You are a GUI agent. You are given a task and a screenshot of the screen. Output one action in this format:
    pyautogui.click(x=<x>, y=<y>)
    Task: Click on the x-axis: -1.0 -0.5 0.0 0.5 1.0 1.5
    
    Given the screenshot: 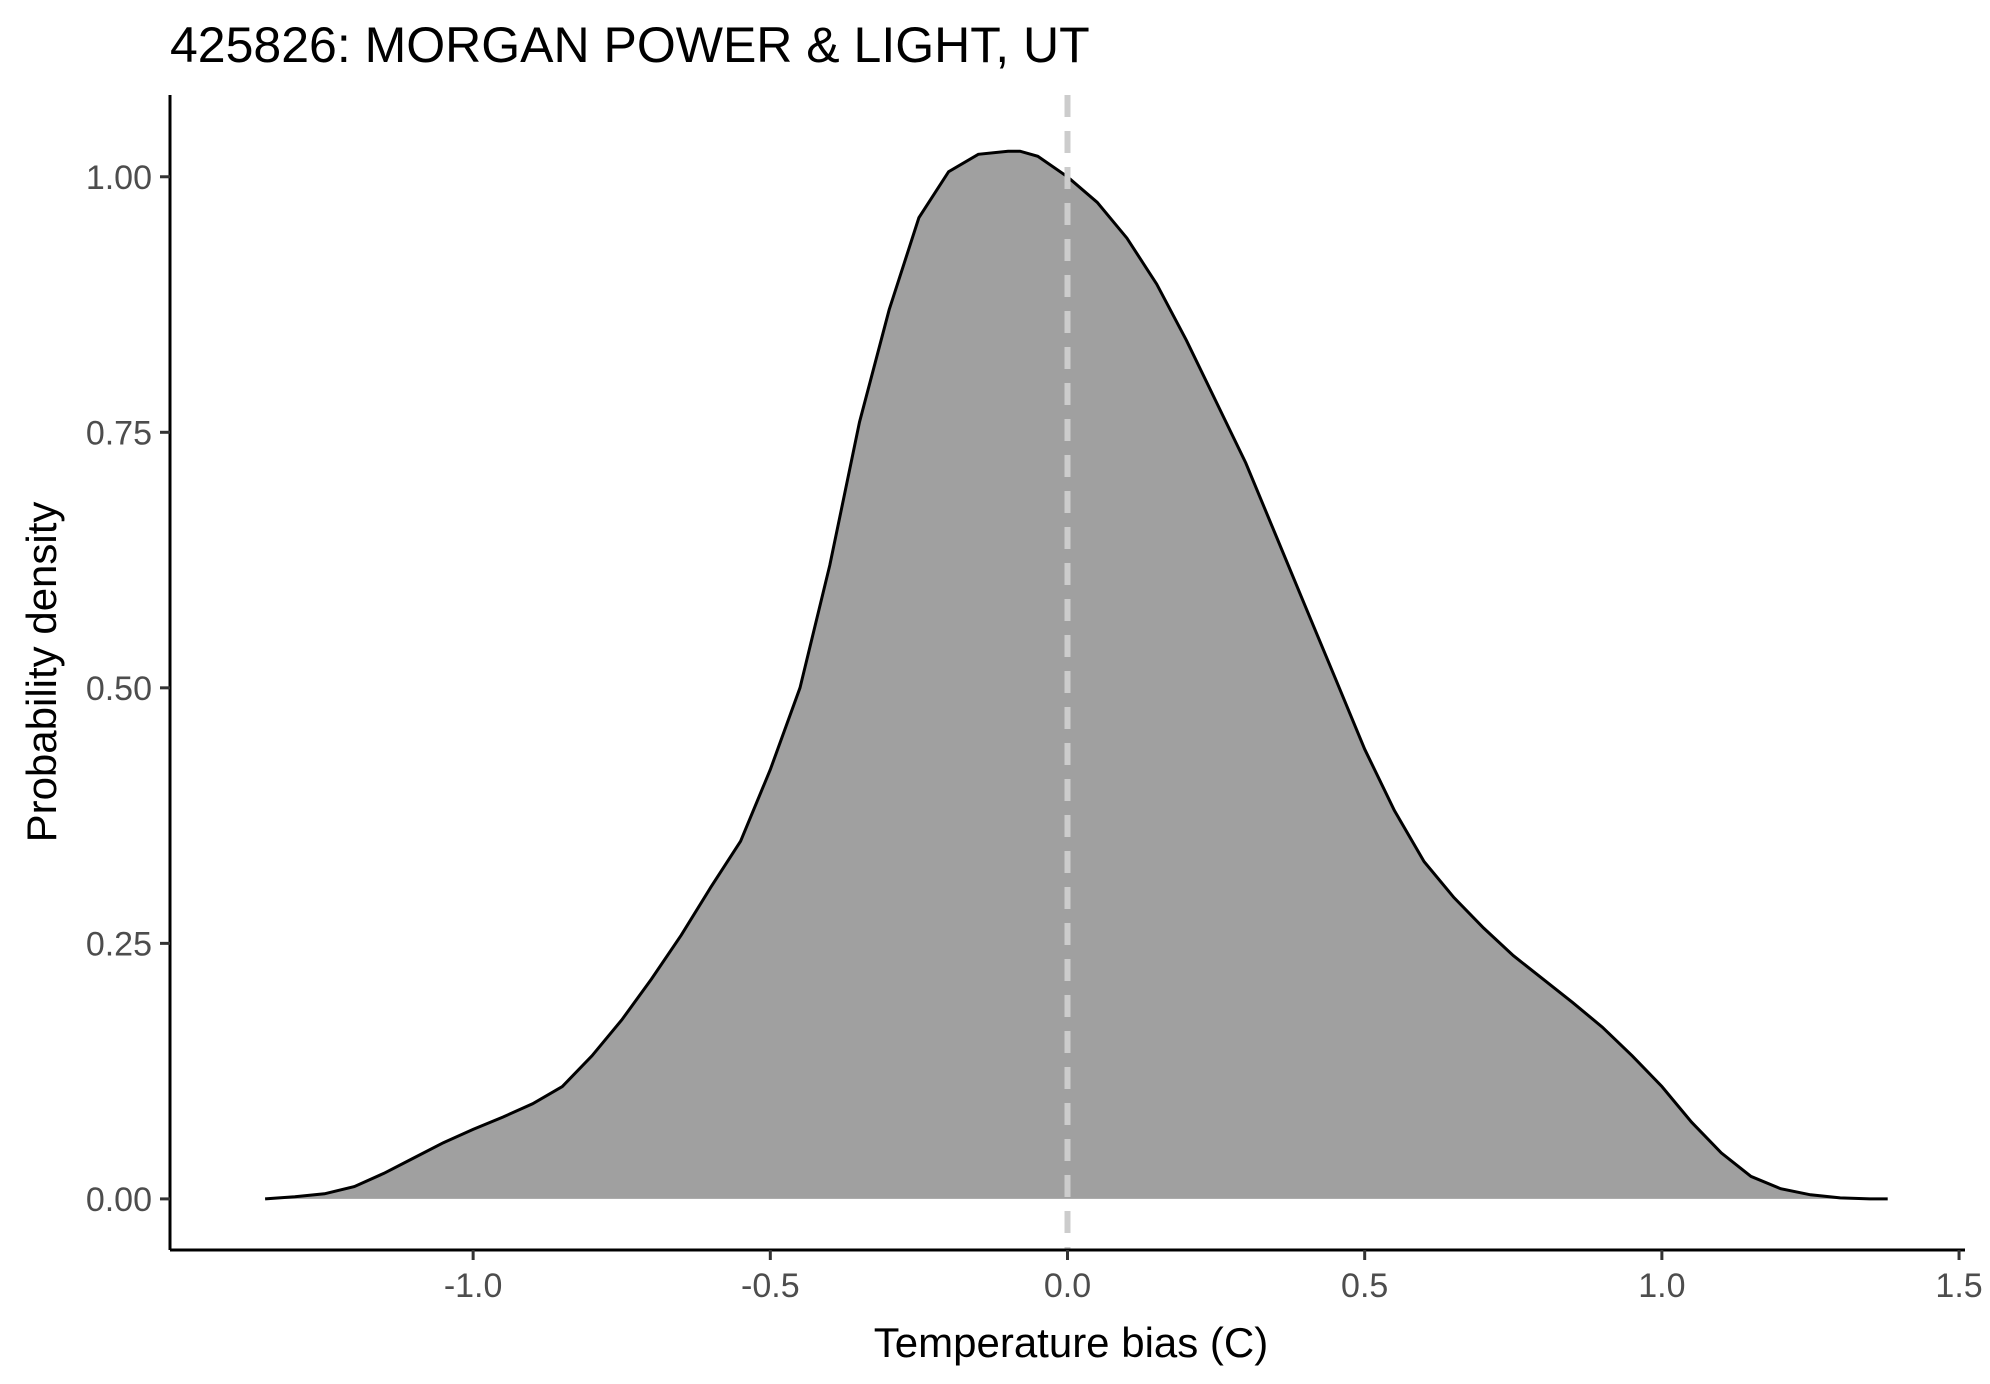 What is the action you would take?
    pyautogui.click(x=1213, y=1277)
    